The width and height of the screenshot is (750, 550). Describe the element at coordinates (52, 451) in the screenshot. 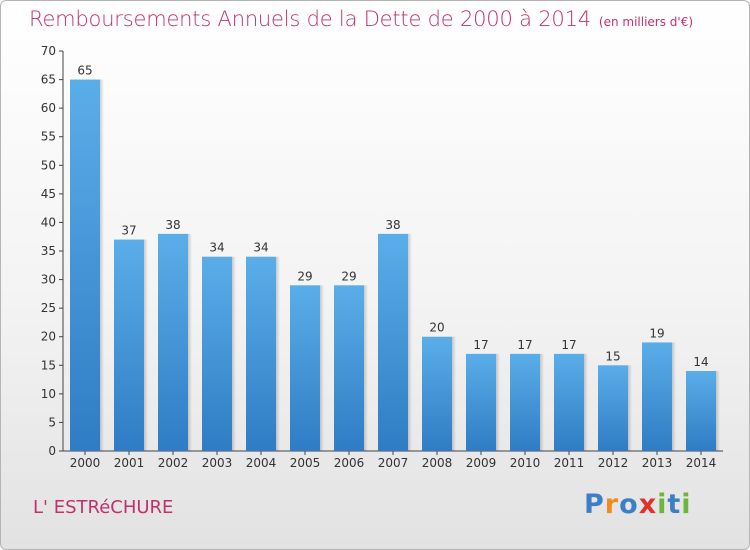

I see `y-tick-label: 0` at that location.